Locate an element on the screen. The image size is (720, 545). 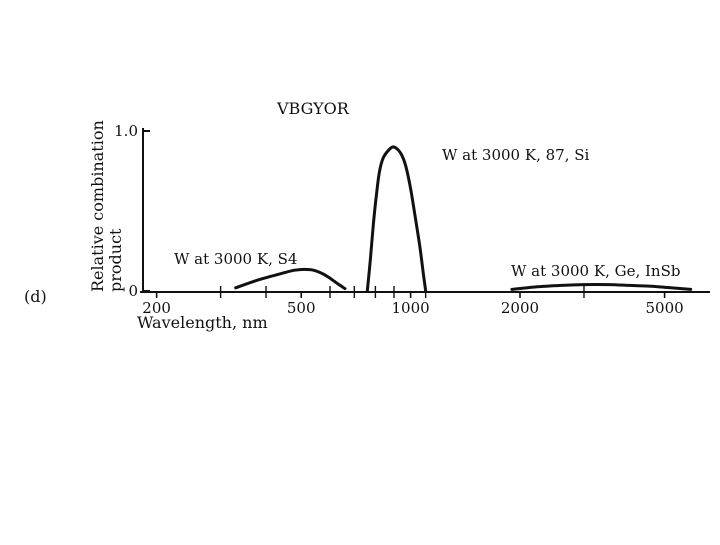
series-label-ge-insb: W at 3000 K, Ge, InSb is located at coordinates (595, 271).